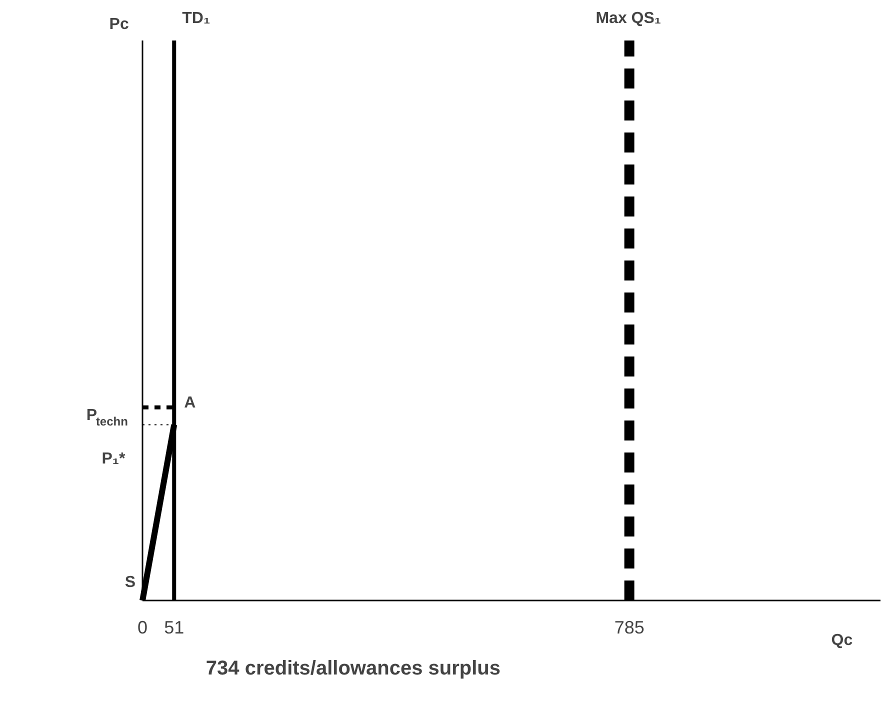 The height and width of the screenshot is (710, 889). What do you see at coordinates (196, 18) in the screenshot?
I see `ref-line-label: TD₁` at bounding box center [196, 18].